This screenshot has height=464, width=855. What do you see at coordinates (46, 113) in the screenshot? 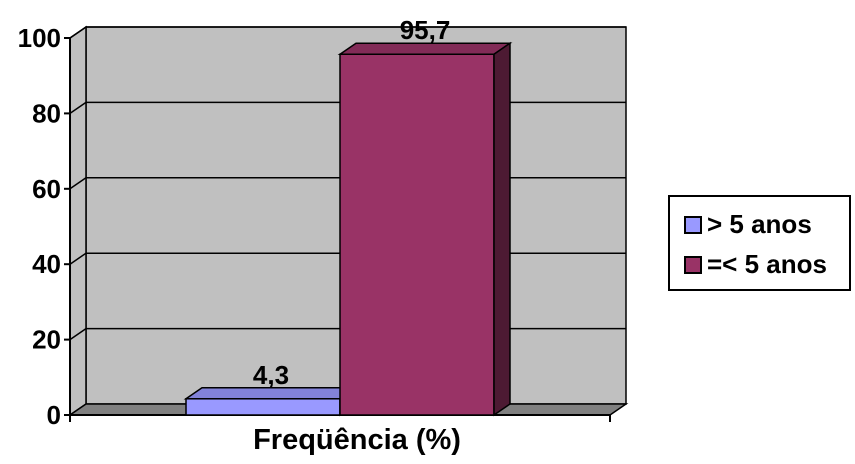
I see `y-tick-label: 80` at bounding box center [46, 113].